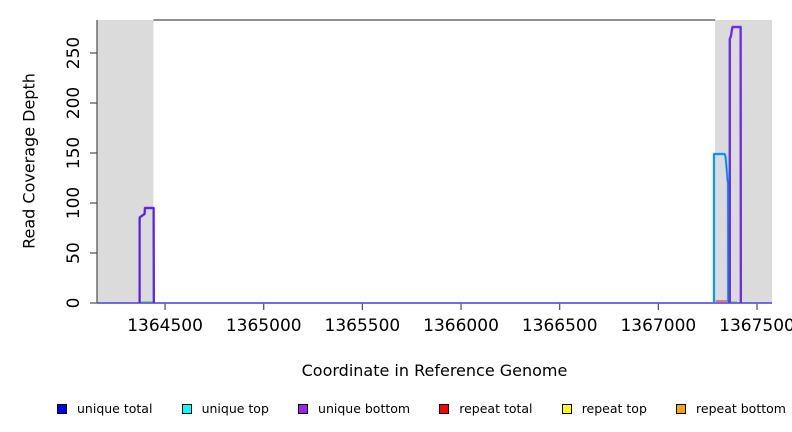 The height and width of the screenshot is (432, 792). What do you see at coordinates (186, 408) in the screenshot?
I see `legend-swatch-unique-top` at bounding box center [186, 408].